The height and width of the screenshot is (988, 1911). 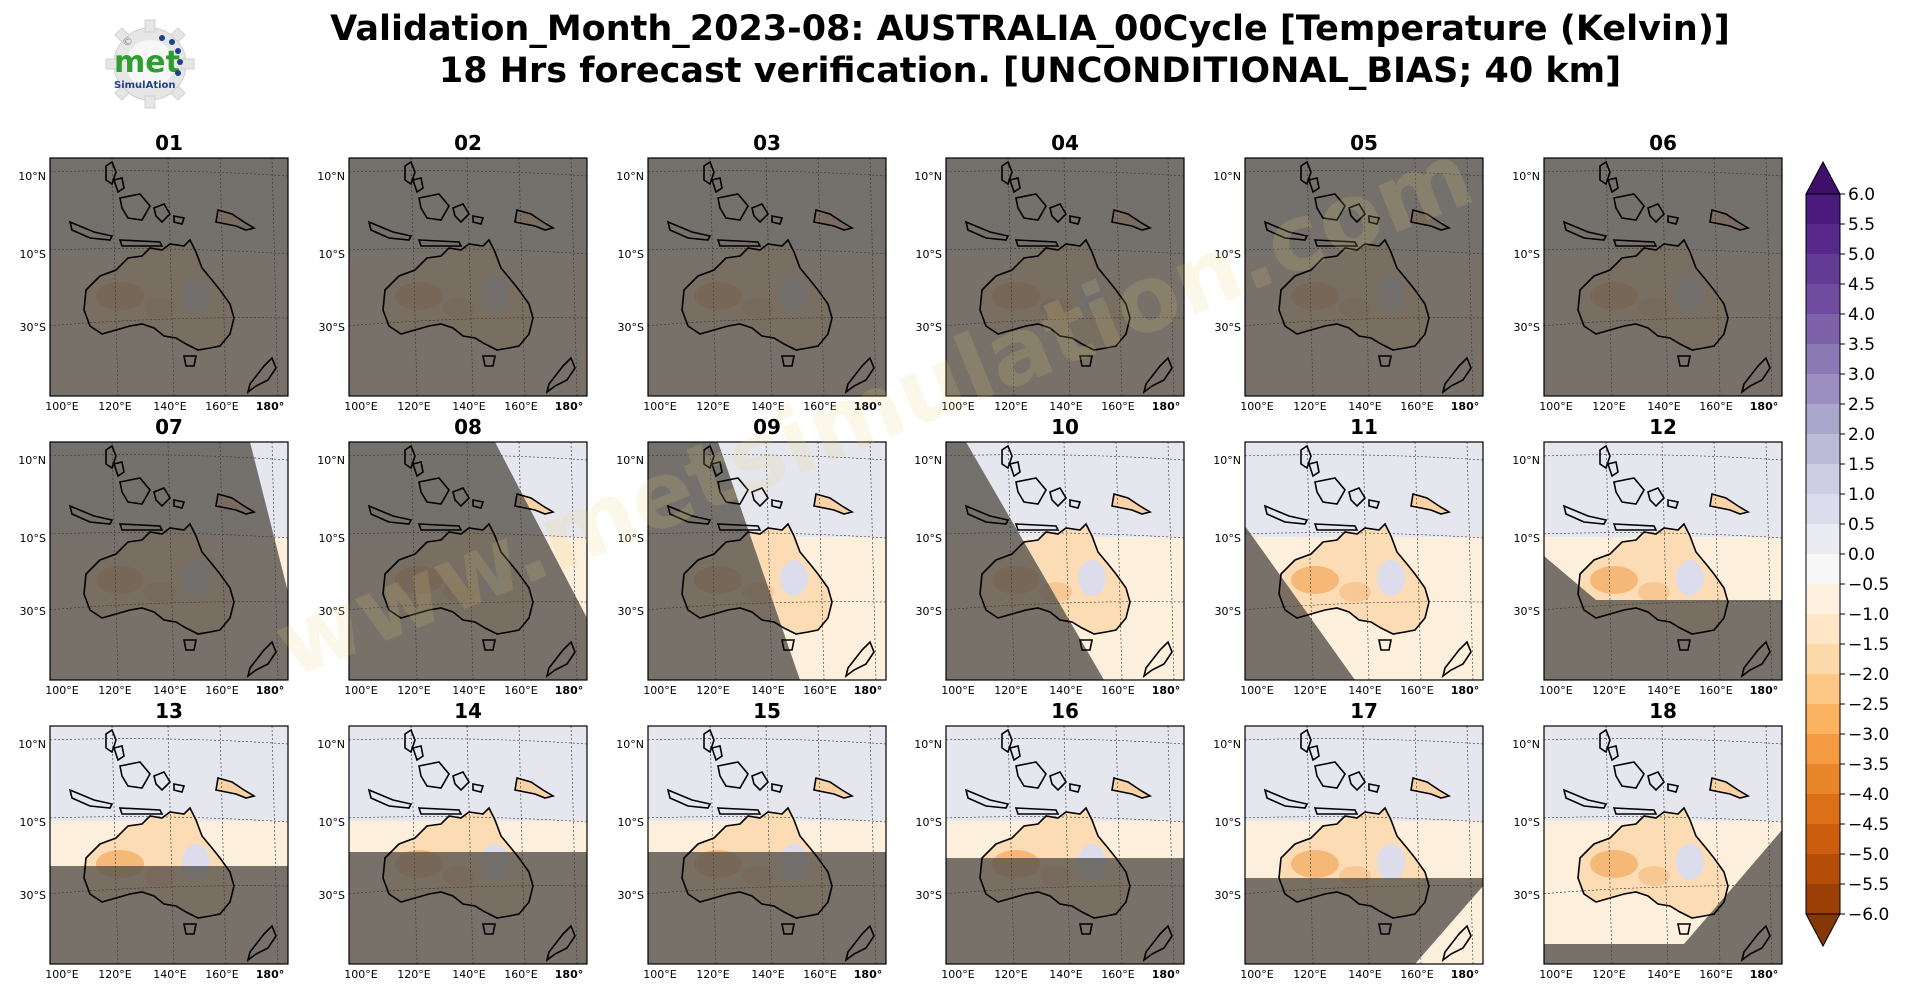 What do you see at coordinates (1861, 465) in the screenshot?
I see `colorbar-tick-label: 1.5` at bounding box center [1861, 465].